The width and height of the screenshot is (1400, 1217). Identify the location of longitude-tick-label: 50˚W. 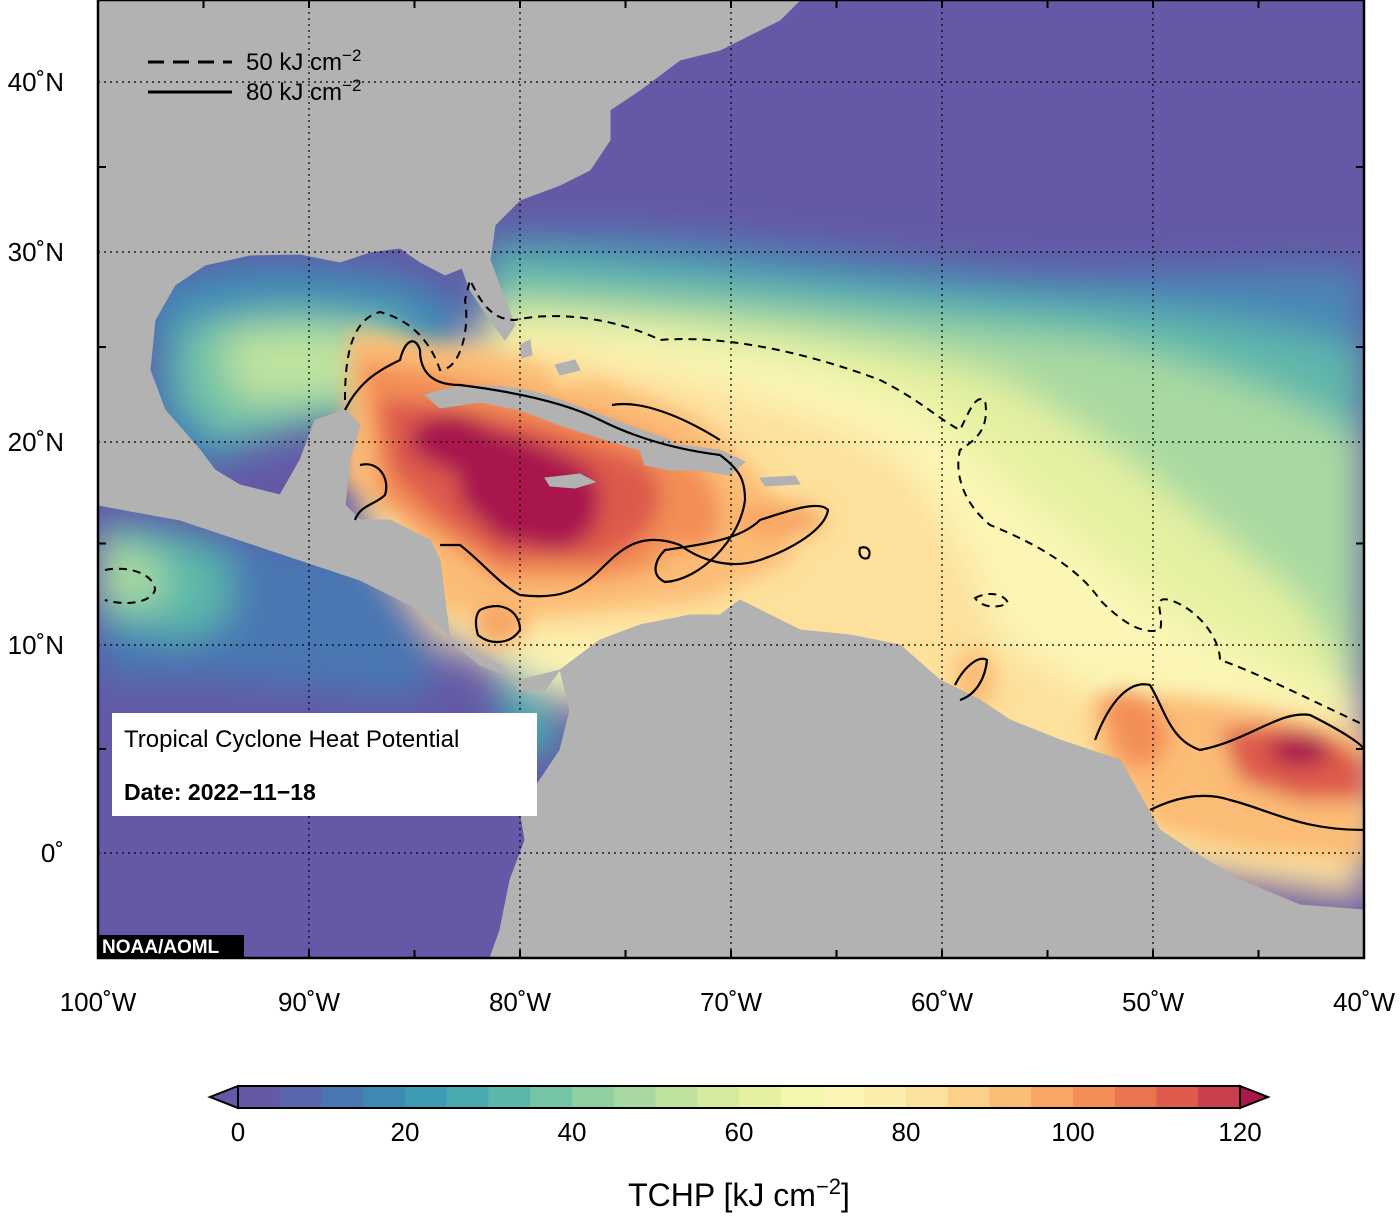
(1153, 1002).